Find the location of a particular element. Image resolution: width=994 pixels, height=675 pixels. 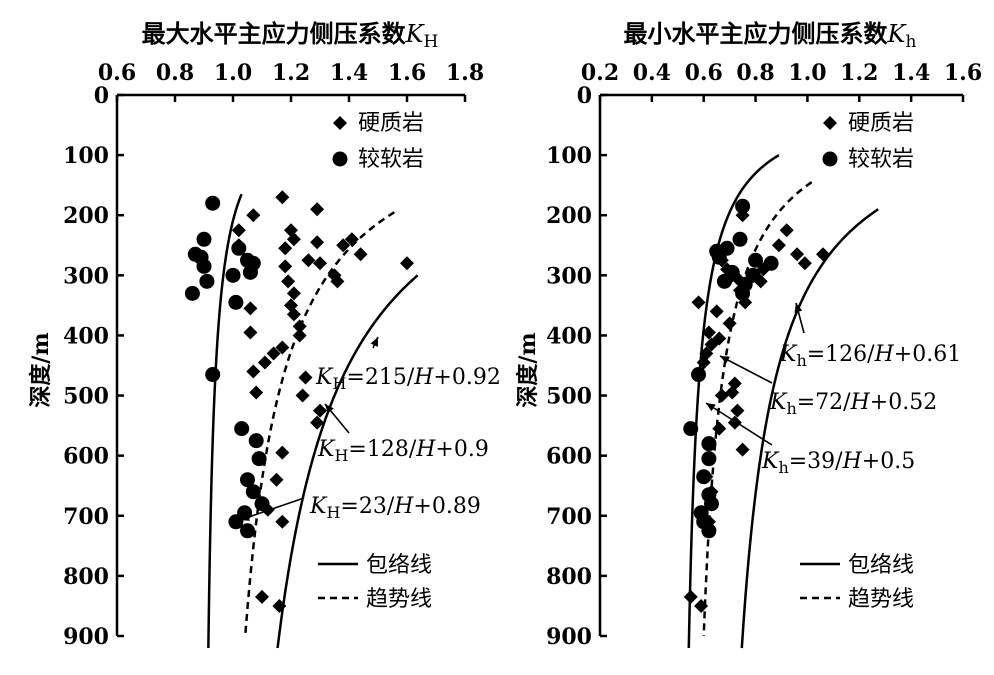

line-legend-label: 趋势线 is located at coordinates (881, 599).